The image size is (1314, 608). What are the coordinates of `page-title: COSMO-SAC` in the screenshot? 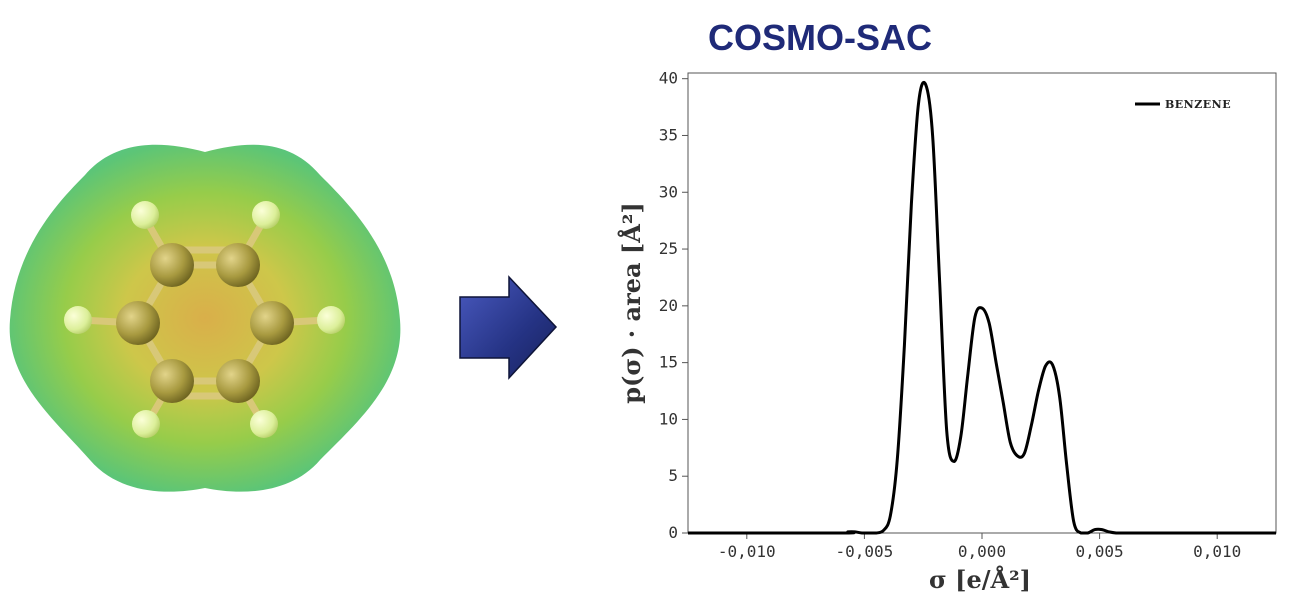 It's located at (820, 37).